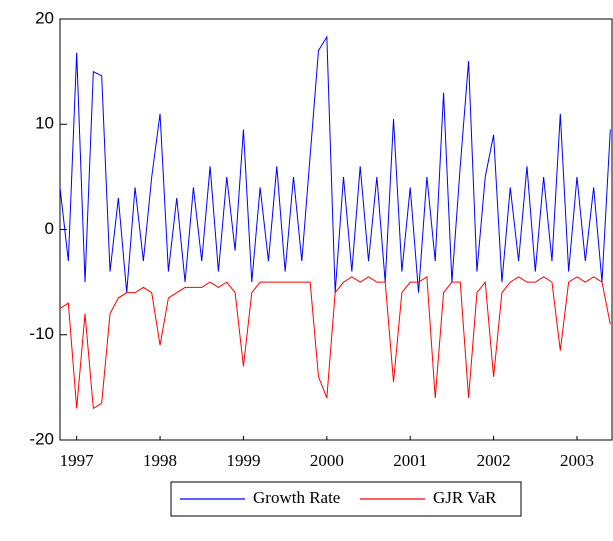  I want to click on legend-label: GJR VaR, so click(465, 497).